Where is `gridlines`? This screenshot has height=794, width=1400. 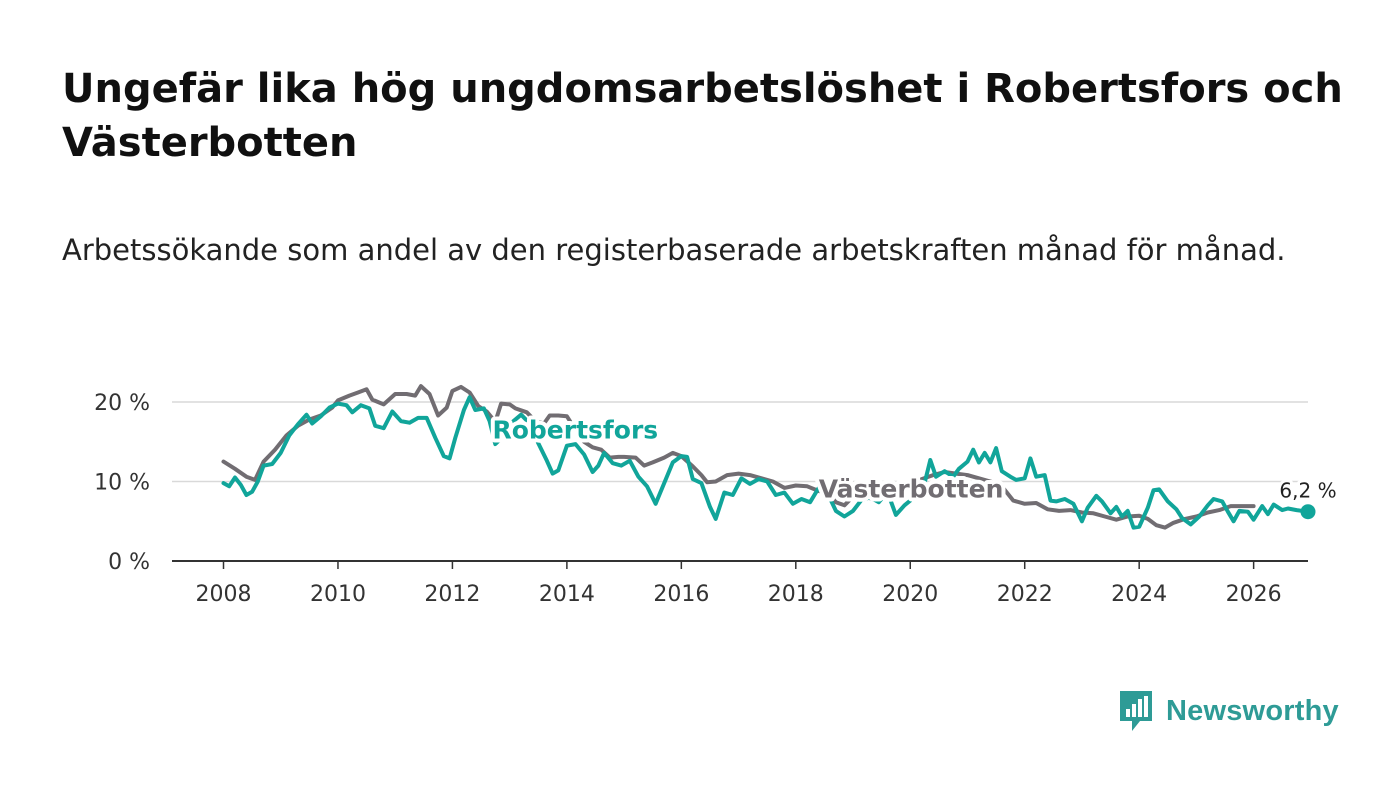
gridlines is located at coordinates (740, 442).